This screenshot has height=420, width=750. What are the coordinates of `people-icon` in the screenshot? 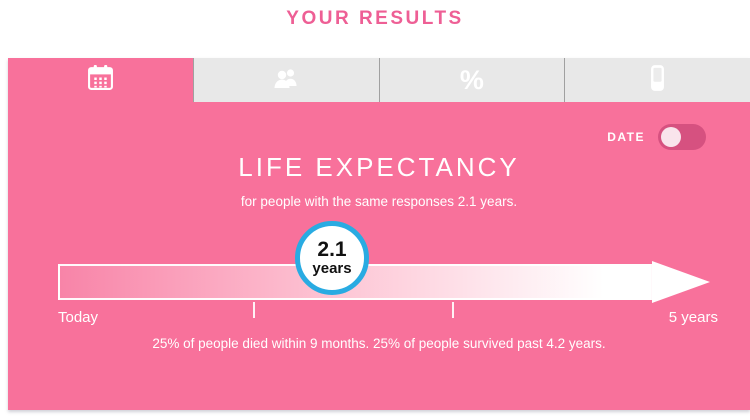 It's located at (286, 80).